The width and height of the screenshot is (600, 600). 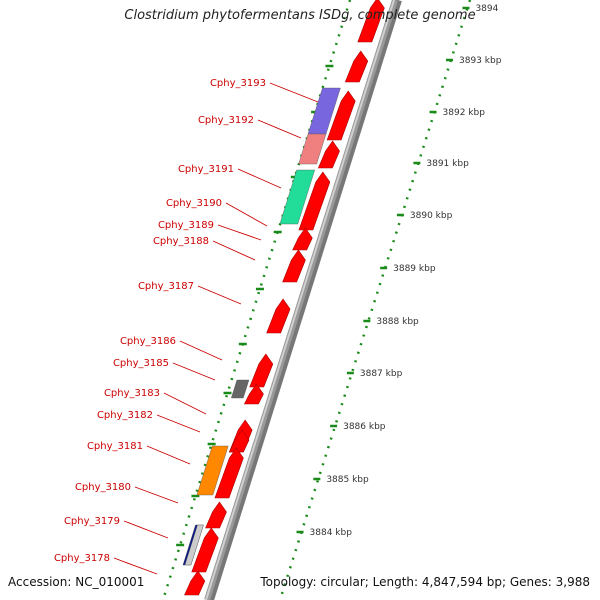 What do you see at coordinates (447, 164) in the screenshot?
I see `scale-label: 3891 kbp` at bounding box center [447, 164].